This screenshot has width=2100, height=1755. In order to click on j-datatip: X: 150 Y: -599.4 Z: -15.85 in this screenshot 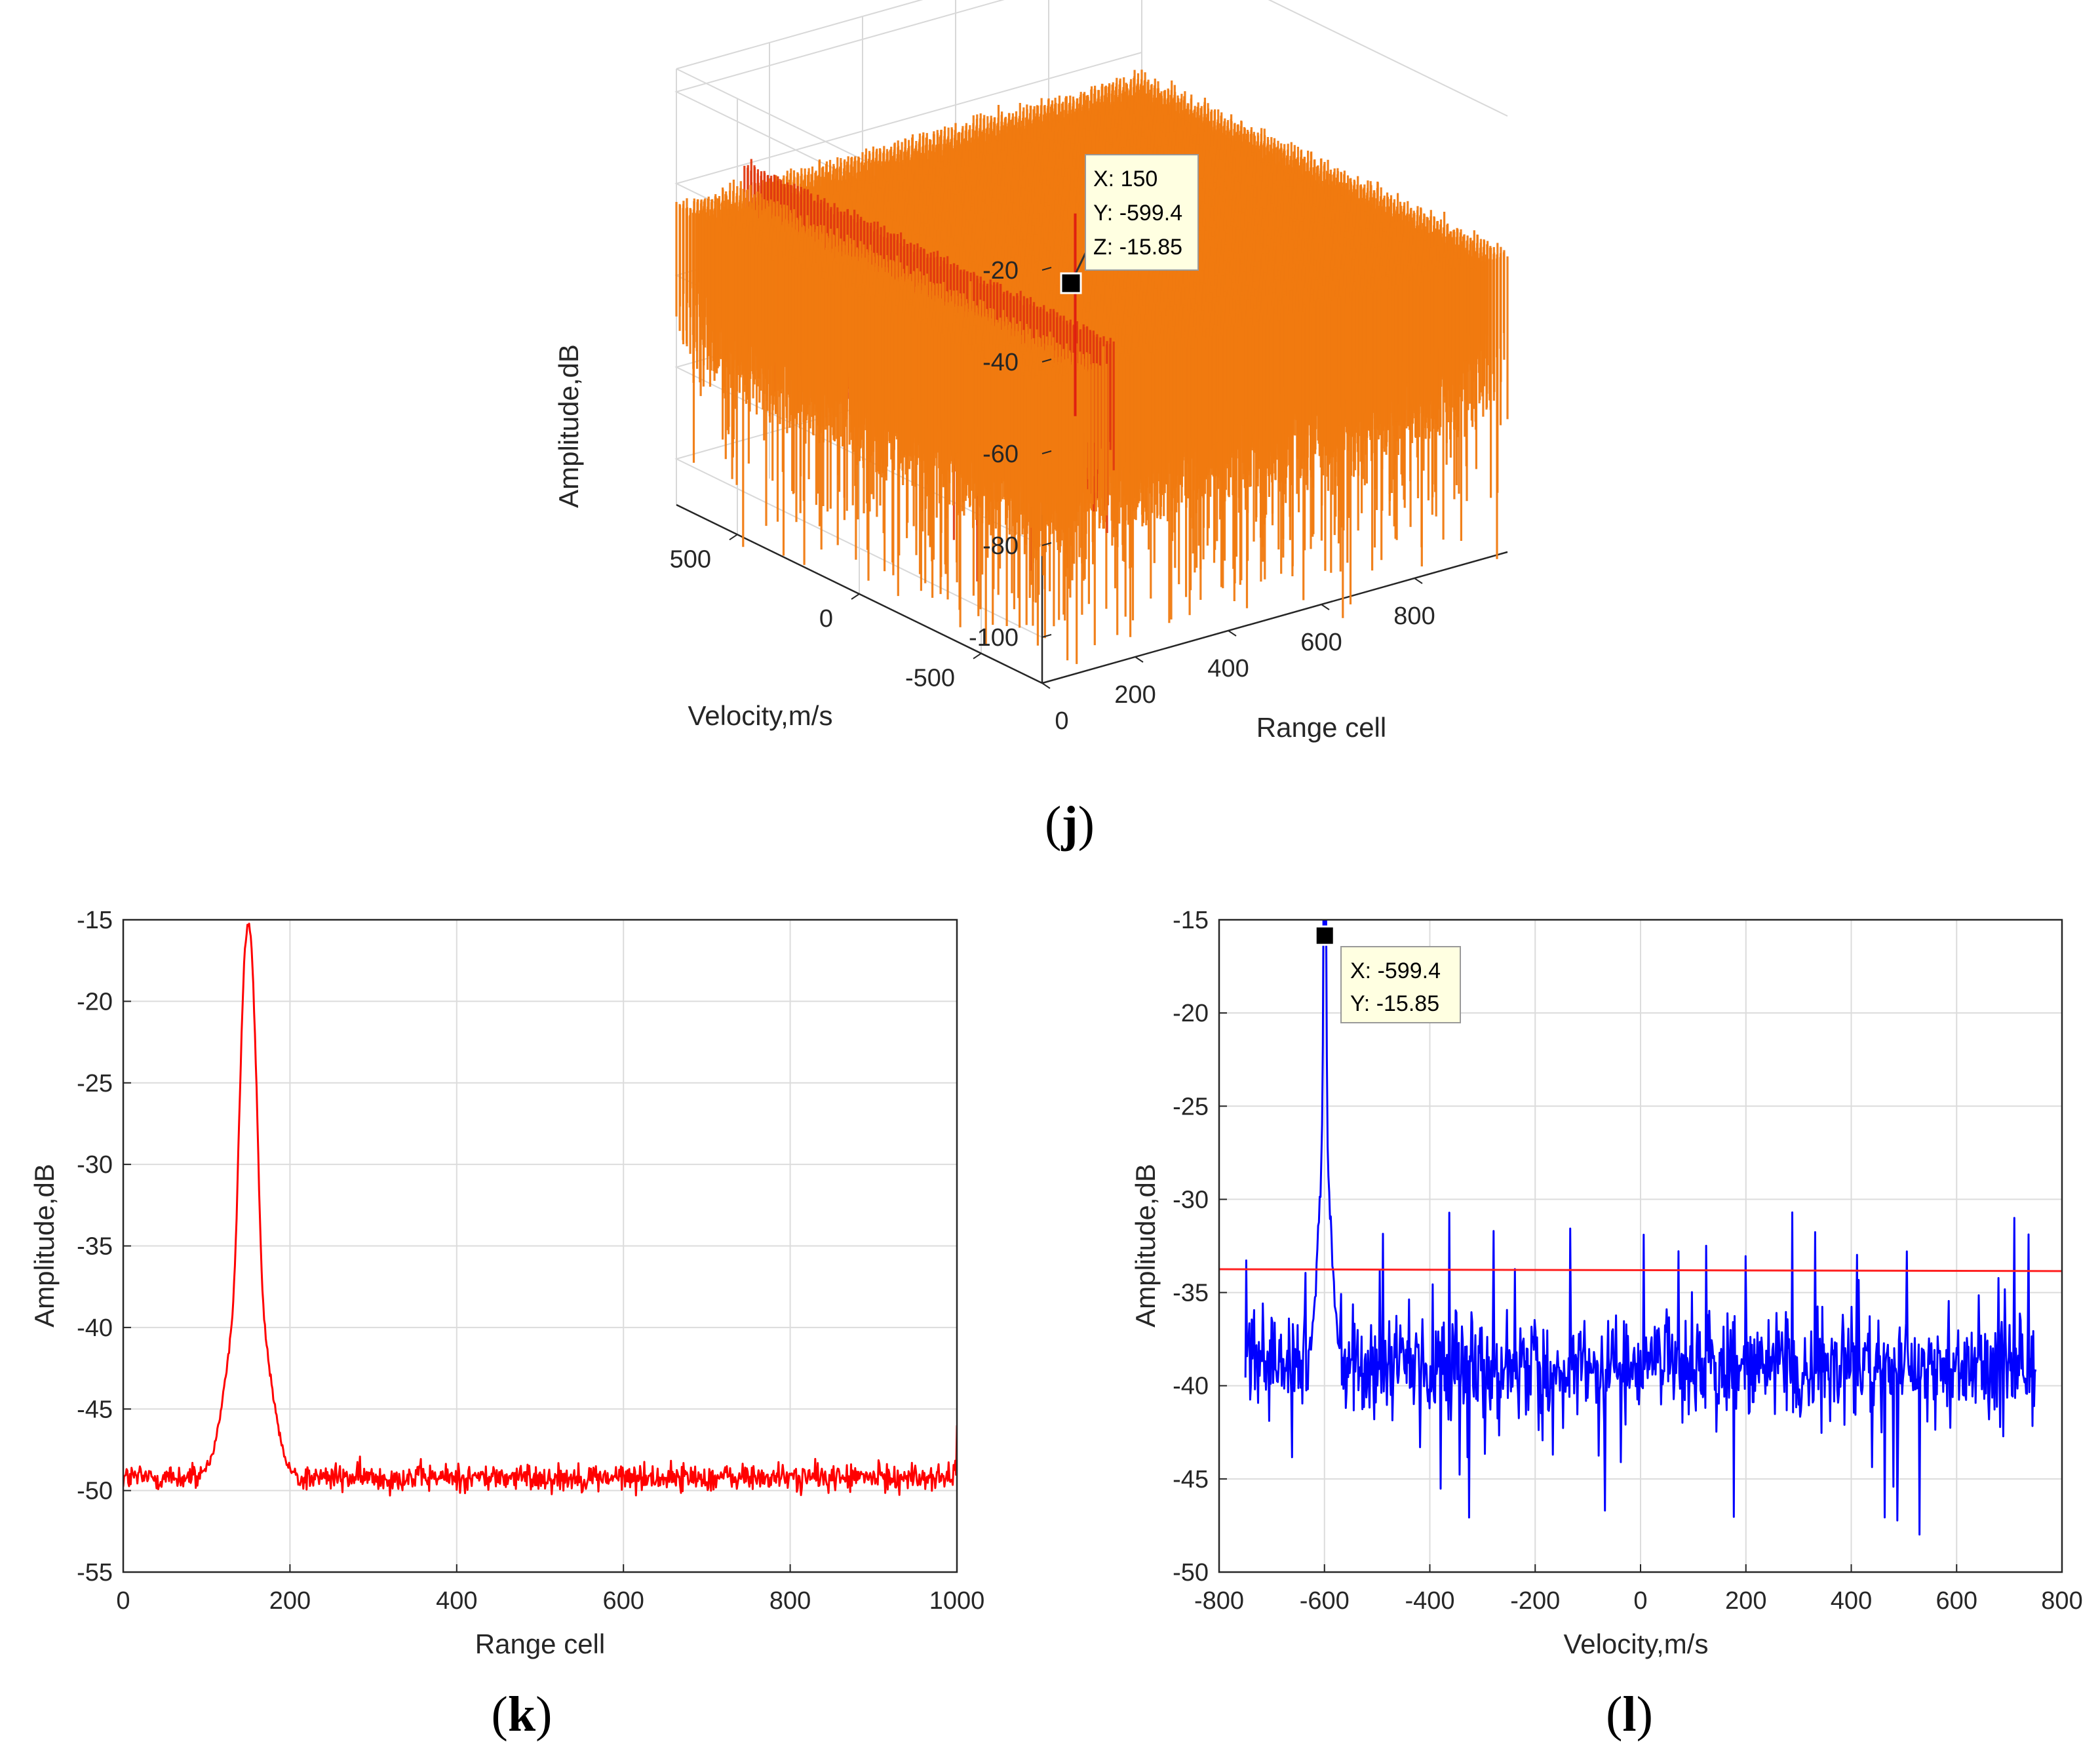, I will do `click(1129, 224)`.